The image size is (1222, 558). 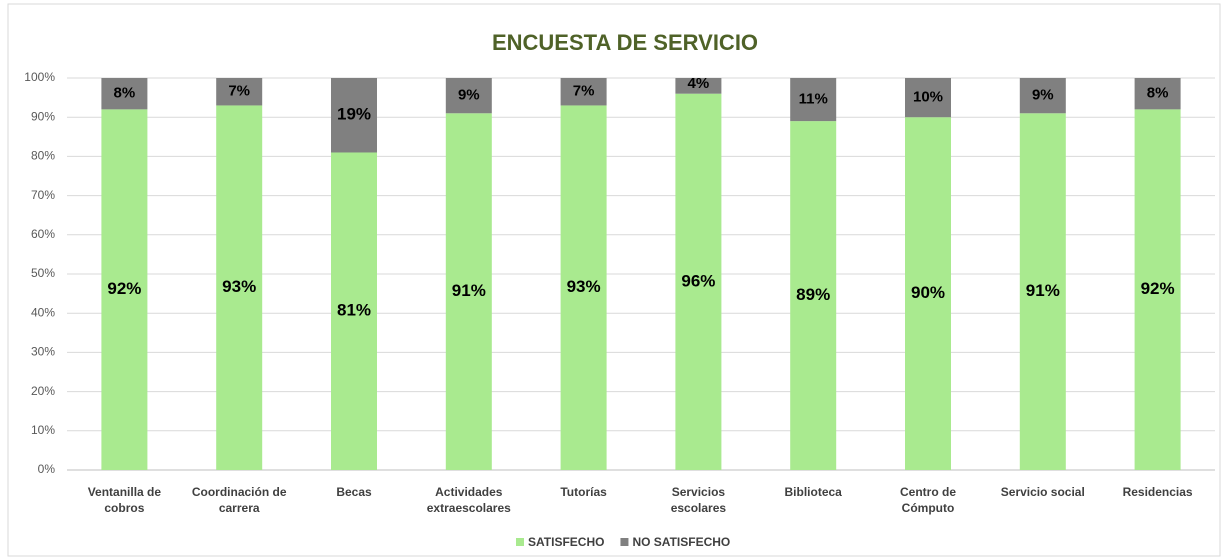 I want to click on x-tick-label: Actividades extraescolares, so click(x=468, y=500).